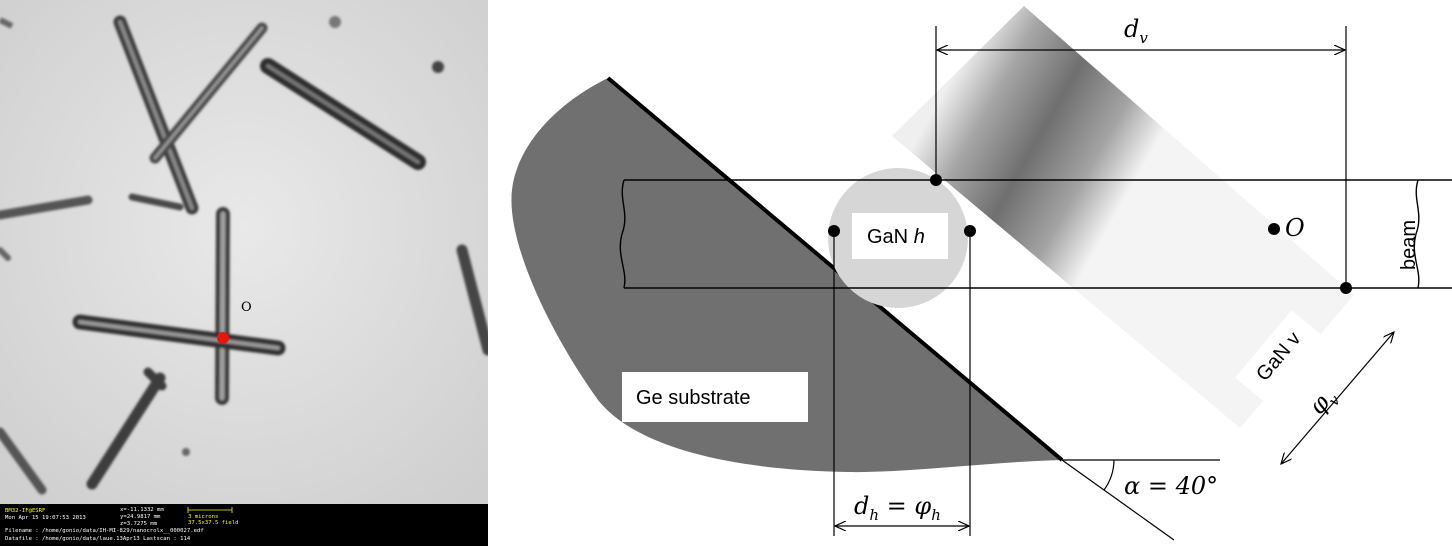  Describe the element at coordinates (896, 237) in the screenshot. I see `gan-h-label: GaN h` at that location.